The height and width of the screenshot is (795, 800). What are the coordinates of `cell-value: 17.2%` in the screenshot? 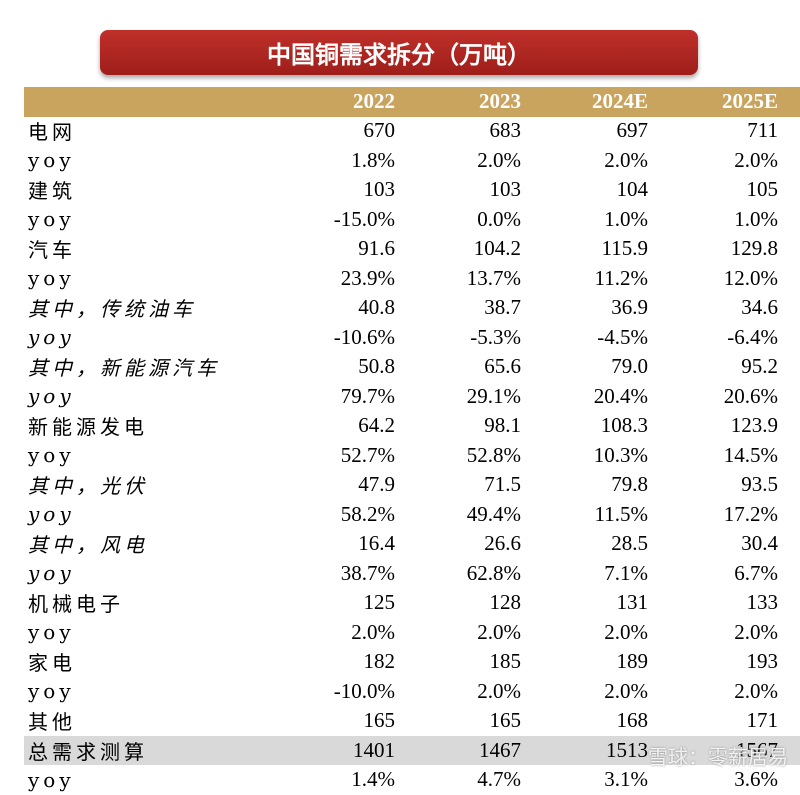 It's located at (750, 513).